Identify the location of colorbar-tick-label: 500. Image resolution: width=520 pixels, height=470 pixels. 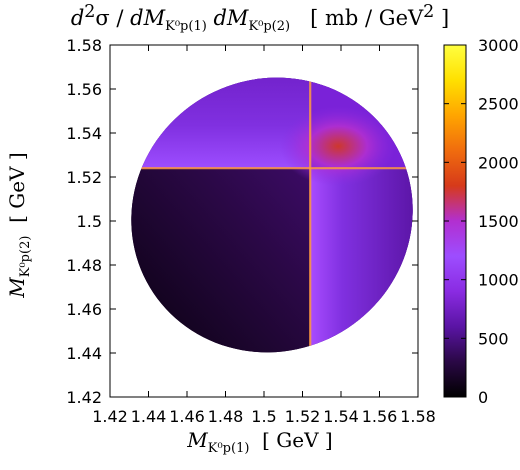
(493, 338).